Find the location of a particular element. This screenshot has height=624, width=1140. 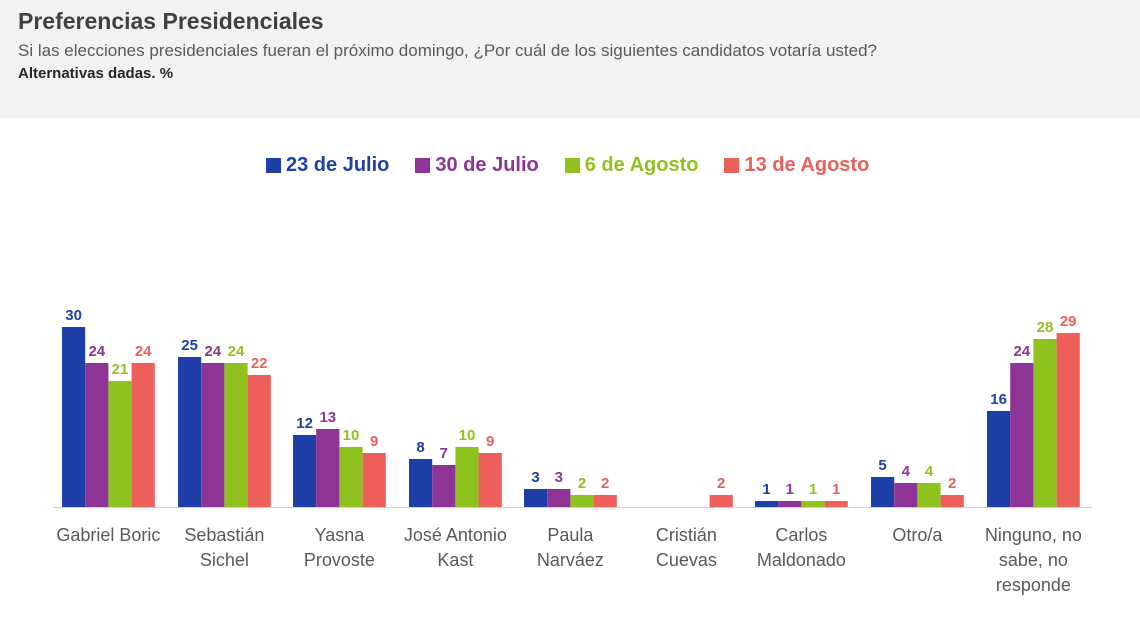

data-label: 25 is located at coordinates (189, 345).